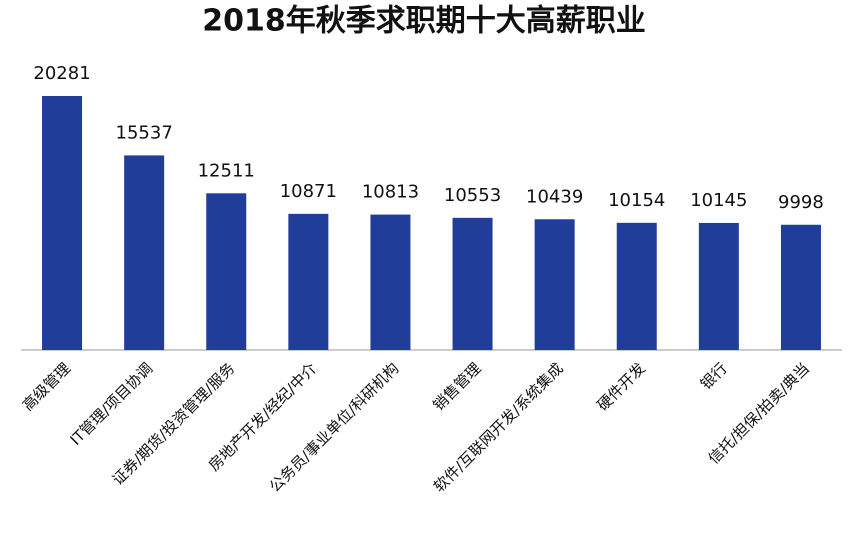  Describe the element at coordinates (456, 386) in the screenshot. I see `x-tick-label: 销售管理` at that location.